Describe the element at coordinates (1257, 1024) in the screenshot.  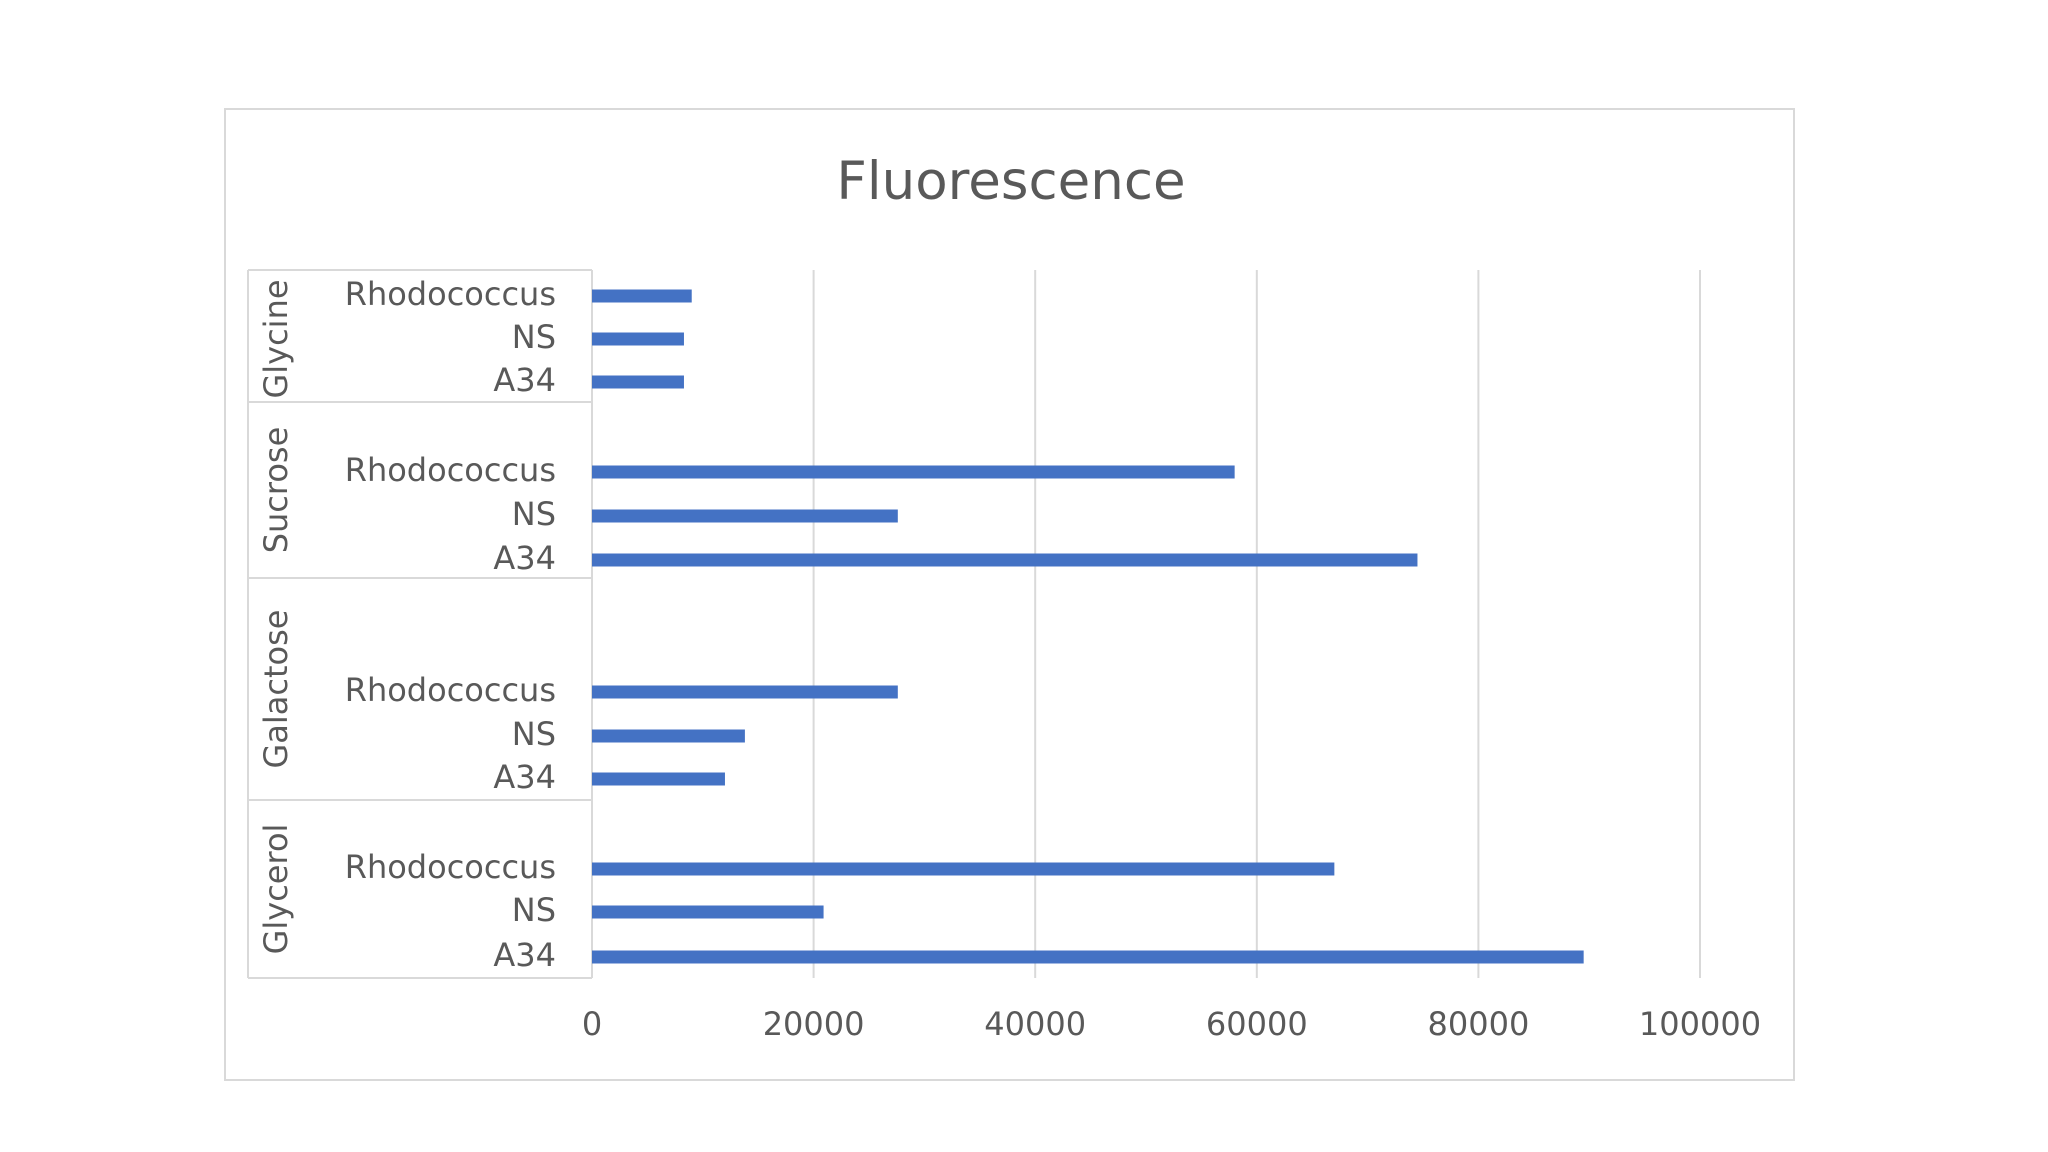
I see `x-tick-label: 60000` at that location.